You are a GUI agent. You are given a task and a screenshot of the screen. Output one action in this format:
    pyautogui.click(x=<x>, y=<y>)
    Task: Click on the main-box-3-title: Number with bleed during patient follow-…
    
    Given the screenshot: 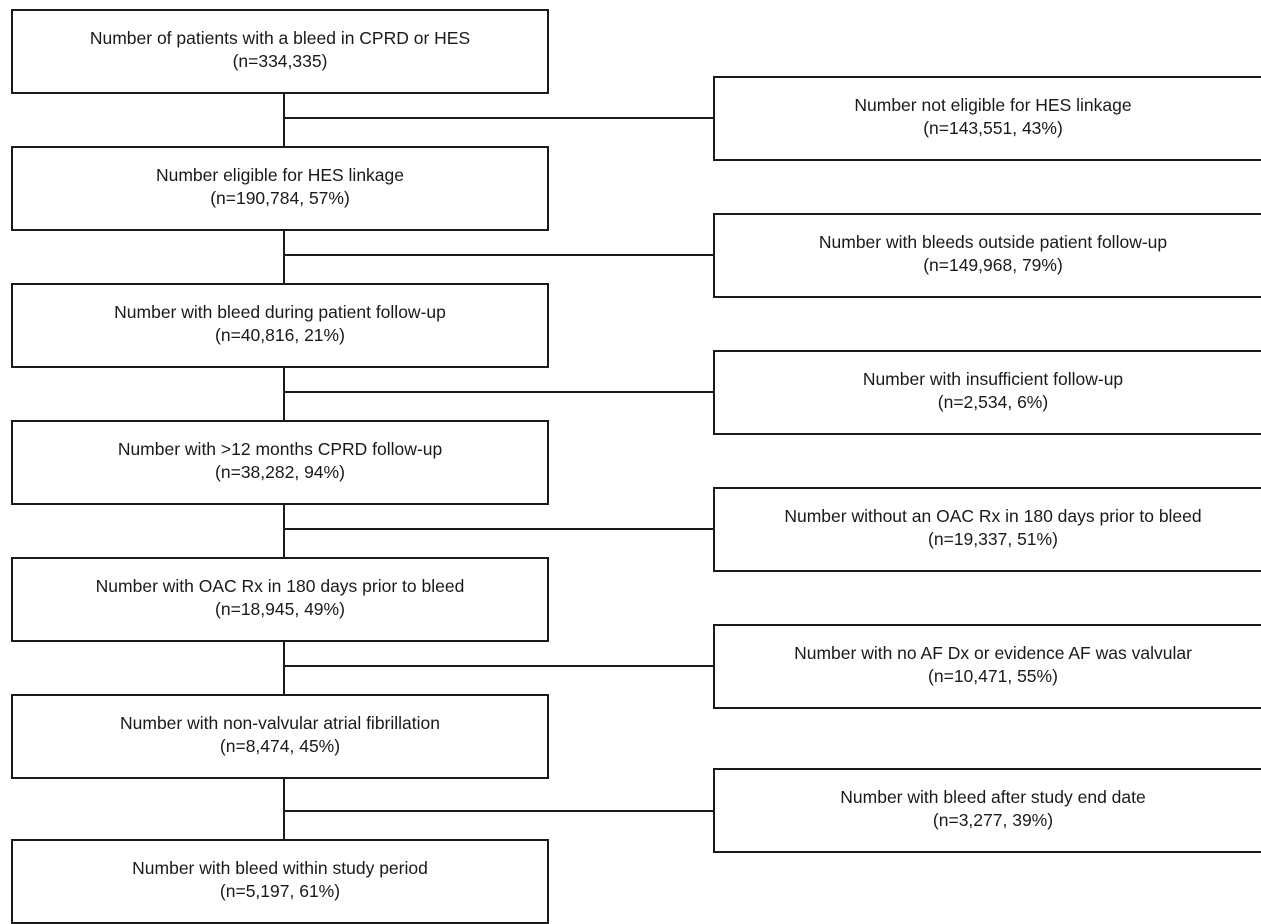 What is the action you would take?
    pyautogui.click(x=280, y=312)
    